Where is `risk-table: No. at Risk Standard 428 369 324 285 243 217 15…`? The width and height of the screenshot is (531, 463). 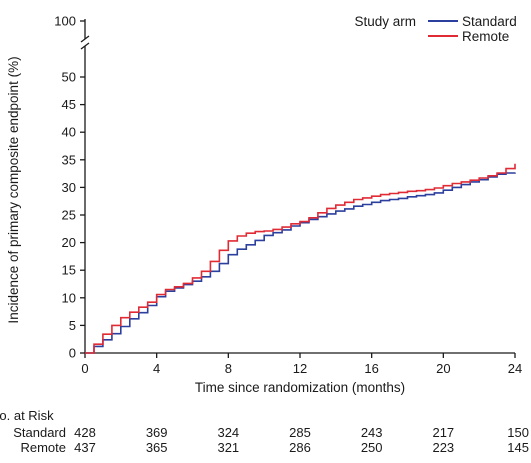 risk-table: No. at Risk Standard 428 369 324 285 243 217 15… is located at coordinates (264, 431).